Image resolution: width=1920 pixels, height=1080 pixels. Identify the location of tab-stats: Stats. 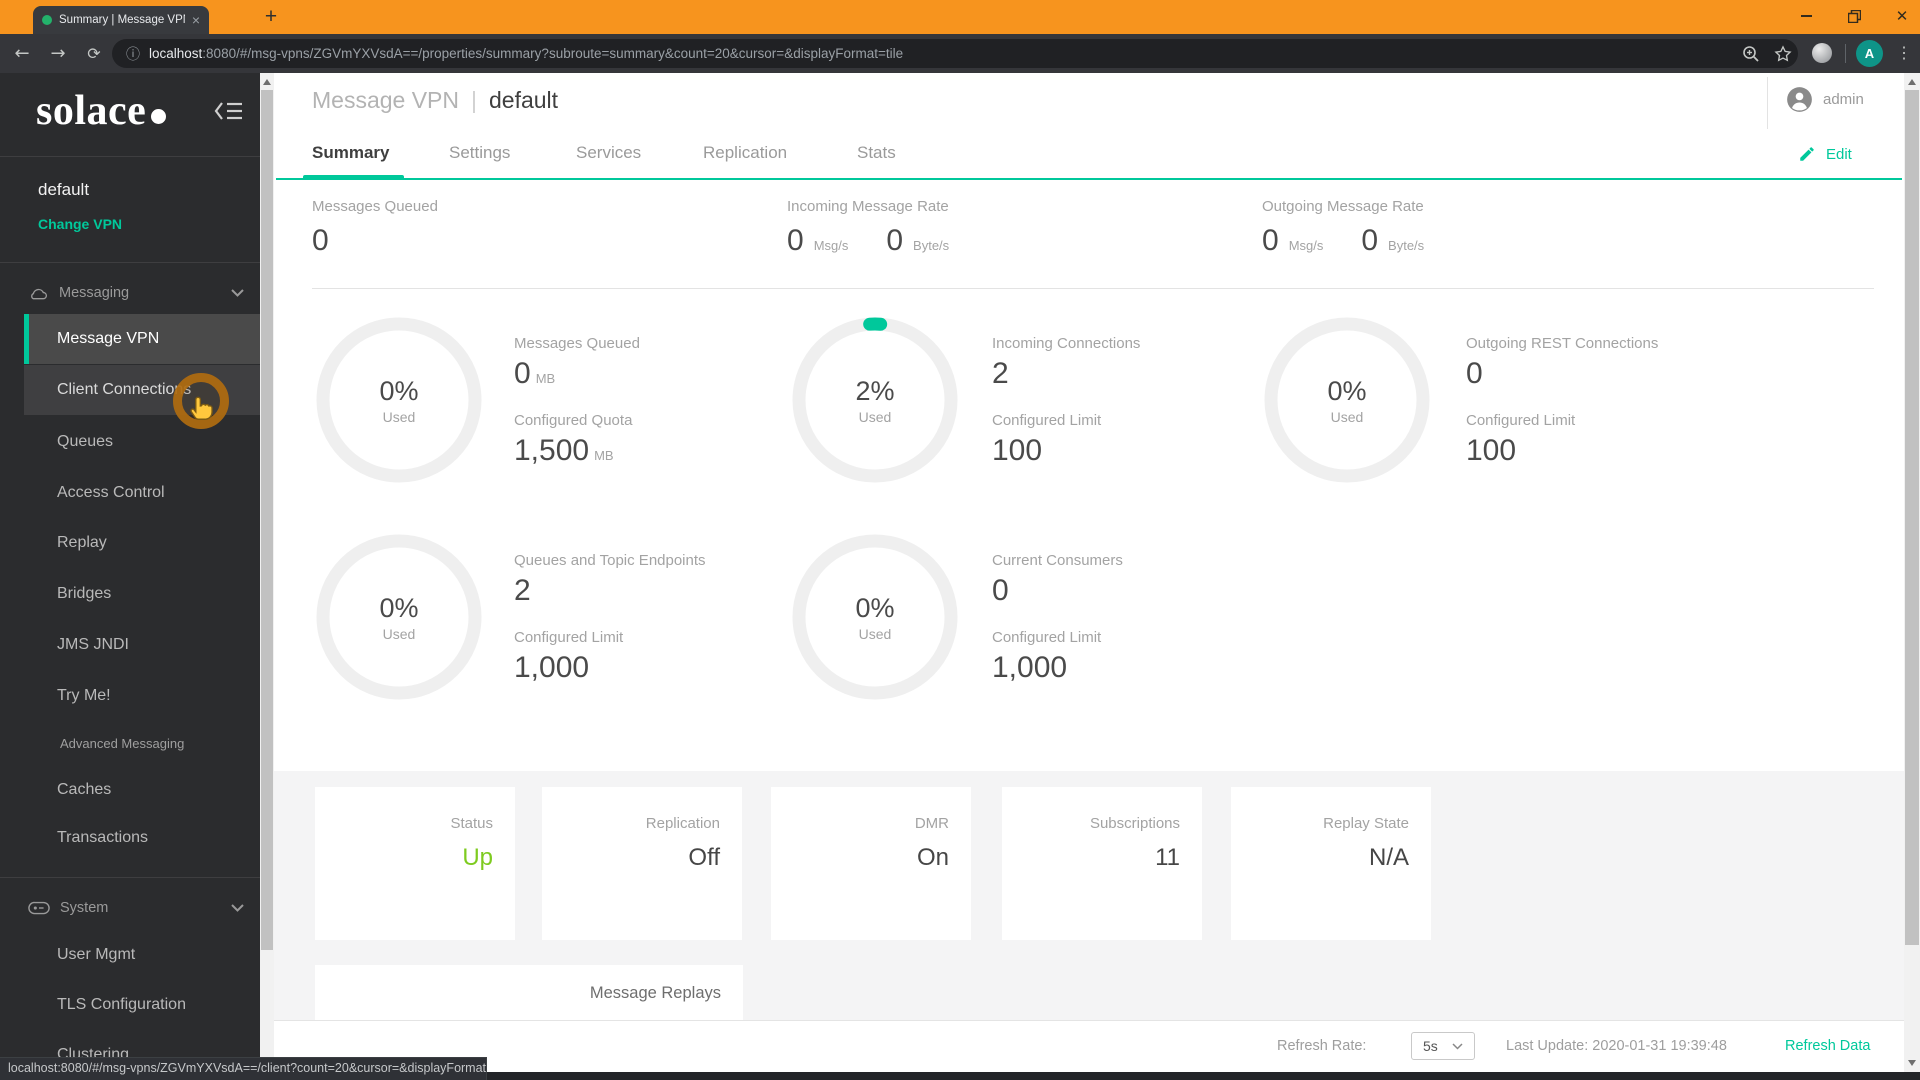
(876, 152).